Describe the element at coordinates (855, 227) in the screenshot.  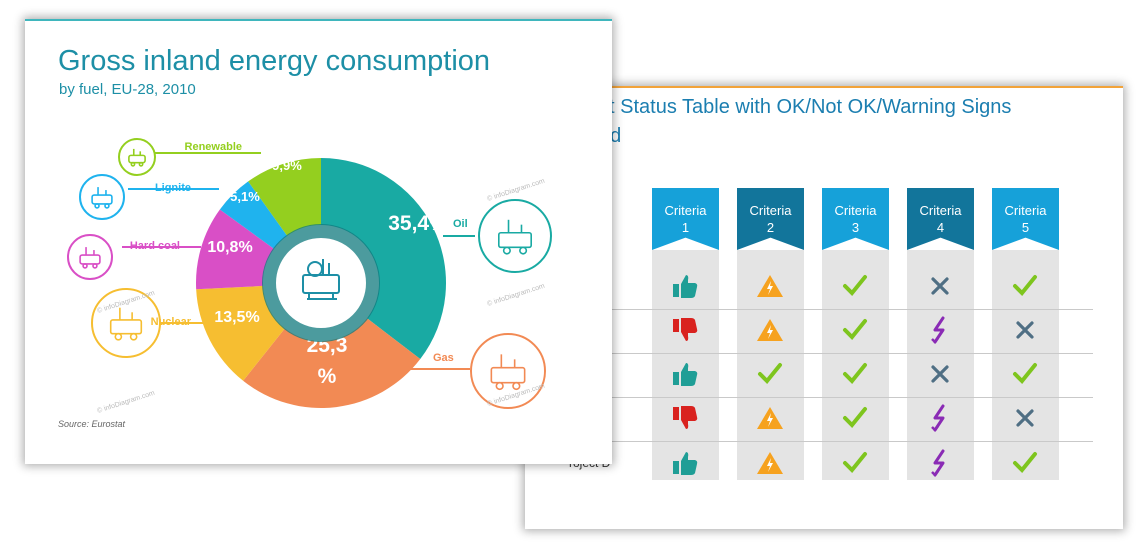
I see `criteria-header-line2: 3` at that location.